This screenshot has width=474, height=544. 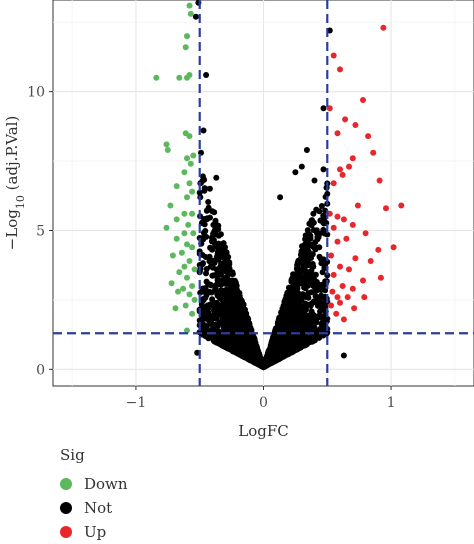 What do you see at coordinates (66, 484) in the screenshot?
I see `legend-key-down` at bounding box center [66, 484].